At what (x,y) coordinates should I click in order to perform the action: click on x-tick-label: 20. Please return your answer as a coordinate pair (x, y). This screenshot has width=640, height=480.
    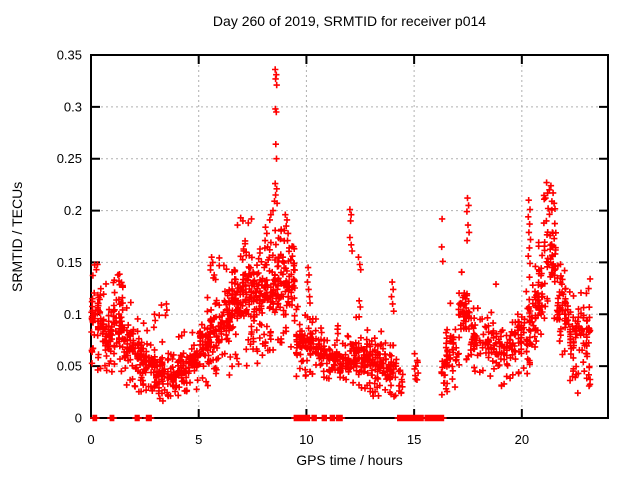
    Looking at the image, I should click on (522, 439).